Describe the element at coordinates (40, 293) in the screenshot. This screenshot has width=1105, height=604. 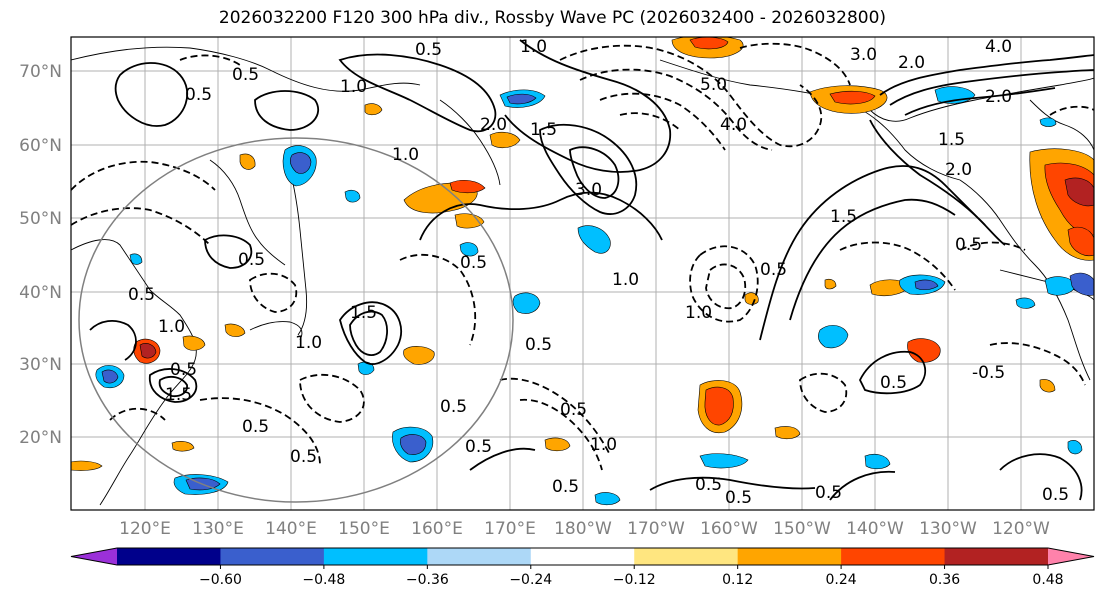
I see `lat-label: 40°N` at that location.